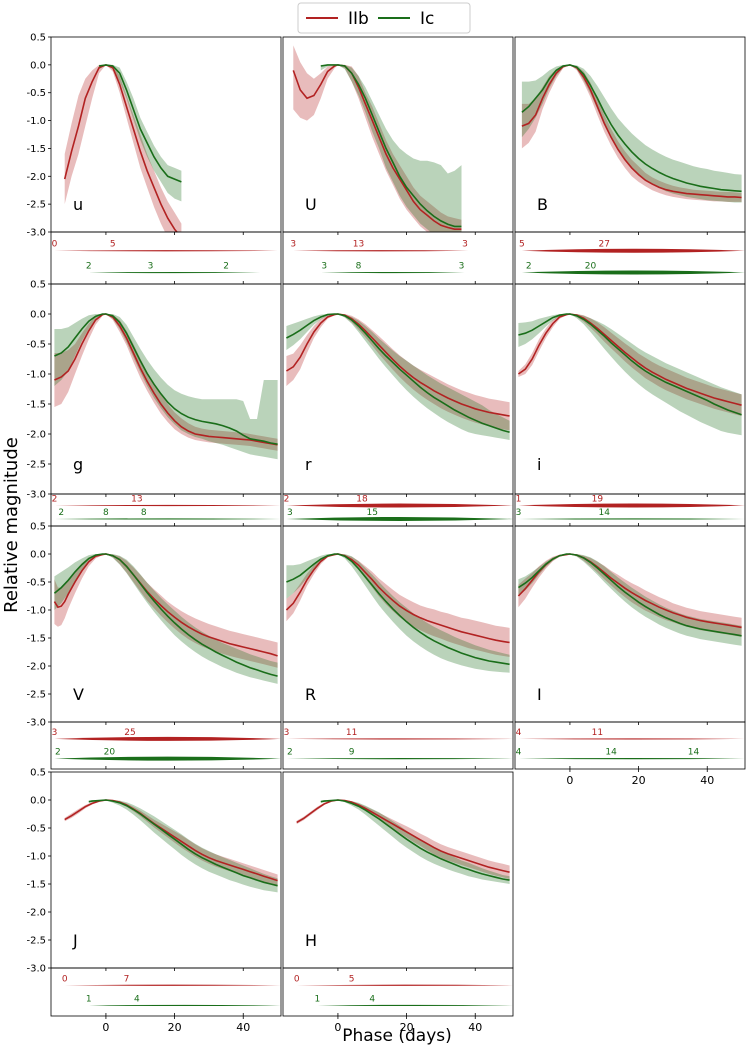 The height and width of the screenshot is (1048, 747). I want to click on line-ic-u, so click(140, 123).